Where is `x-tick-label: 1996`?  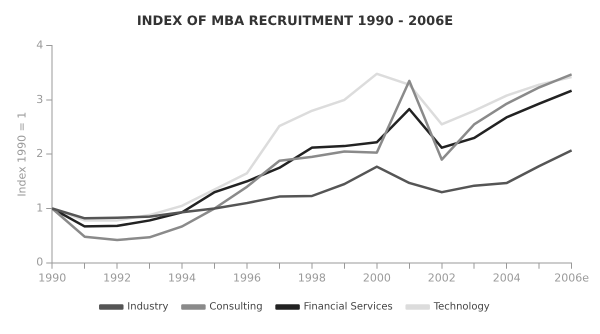
x-tick-label: 1996 is located at coordinates (246, 277).